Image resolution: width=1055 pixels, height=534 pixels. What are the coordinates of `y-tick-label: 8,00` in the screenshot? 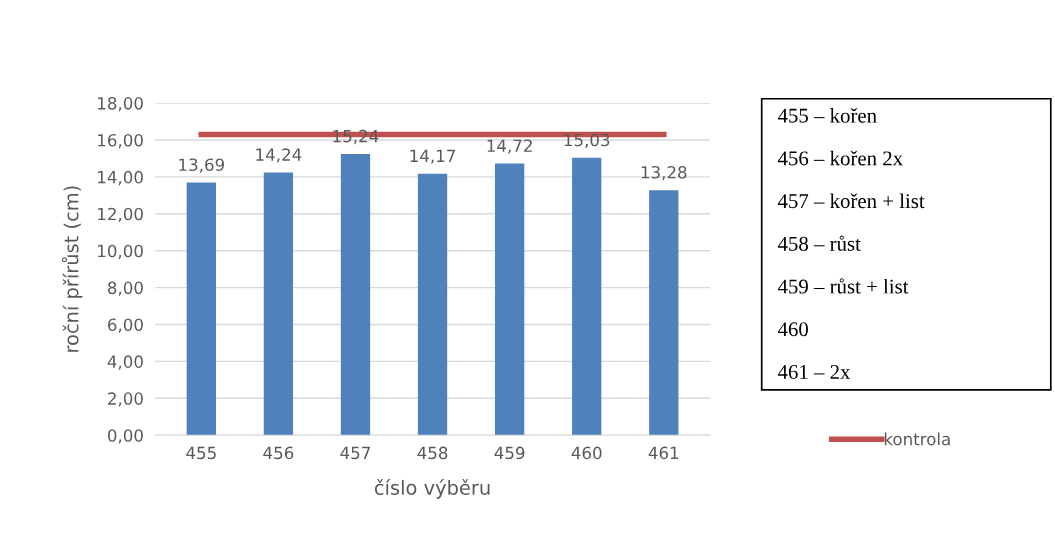 It's located at (125, 288).